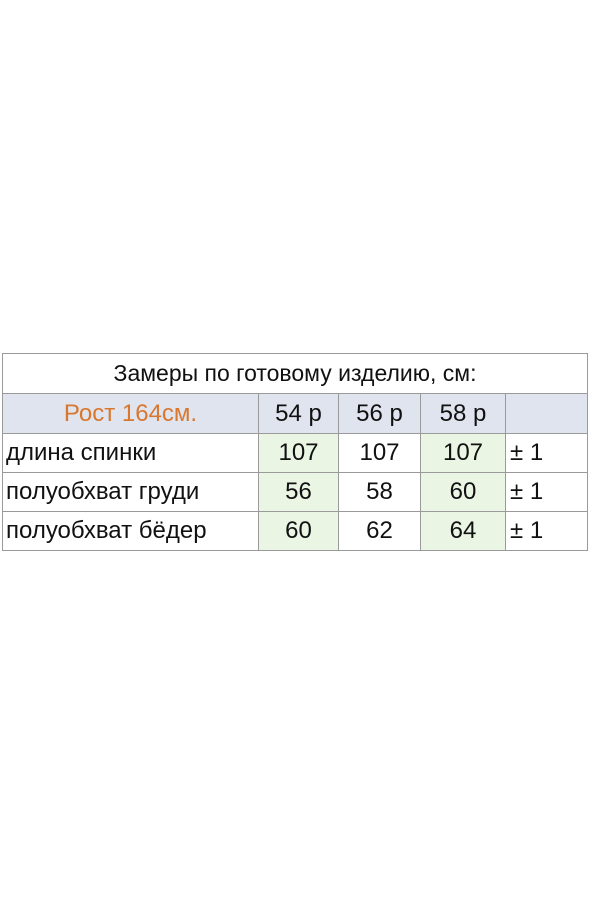 The width and height of the screenshot is (600, 900). I want to click on value-cell: 58, so click(379, 492).